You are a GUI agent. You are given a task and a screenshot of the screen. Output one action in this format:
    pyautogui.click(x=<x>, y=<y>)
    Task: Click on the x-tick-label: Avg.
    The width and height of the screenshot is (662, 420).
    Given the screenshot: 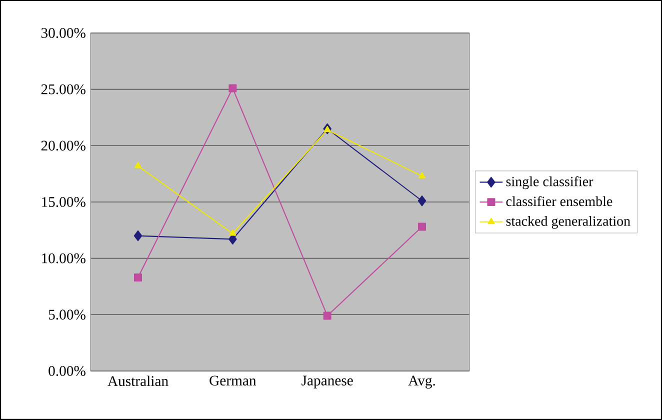 What is the action you would take?
    pyautogui.click(x=421, y=382)
    